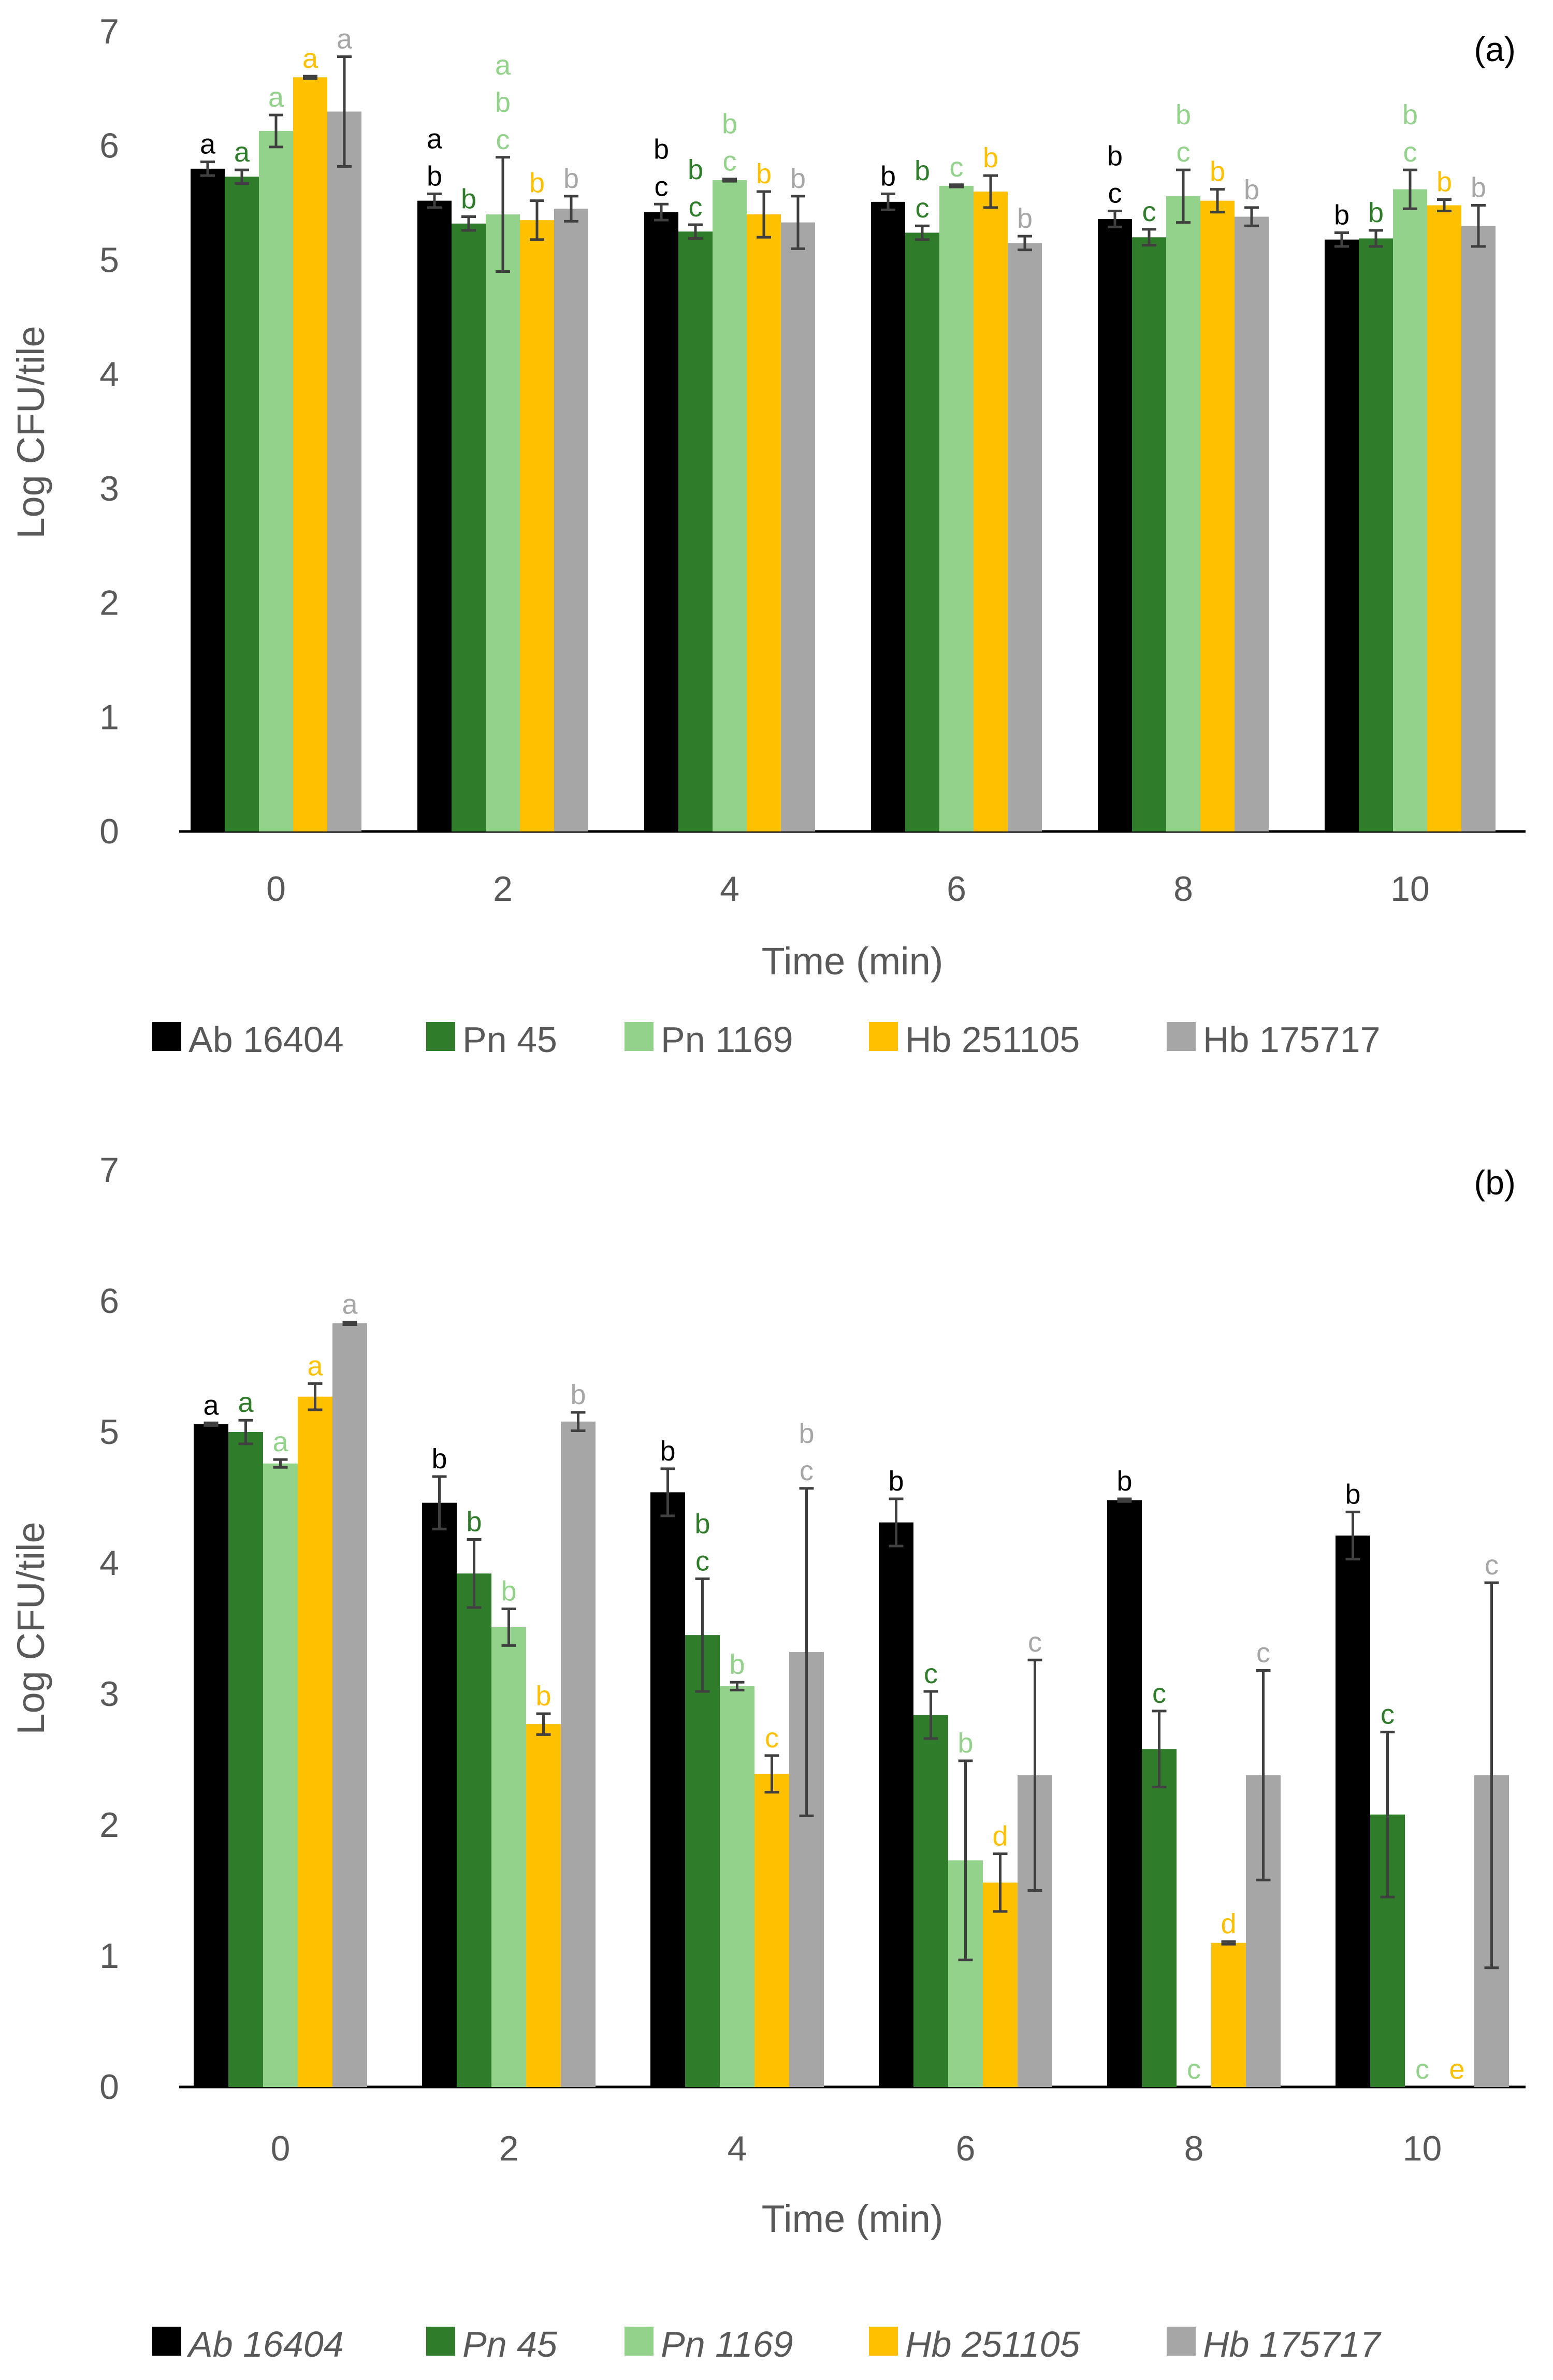 The height and width of the screenshot is (2380, 1553). What do you see at coordinates (798, 527) in the screenshot?
I see `bar-hb-175717-t4` at bounding box center [798, 527].